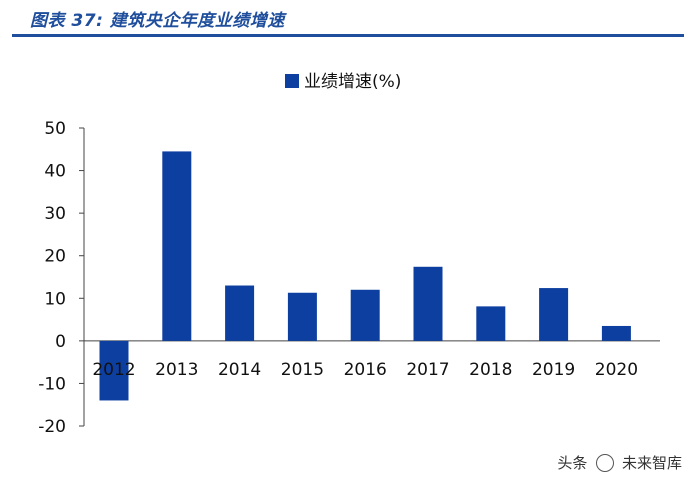  What do you see at coordinates (55, 299) in the screenshot?
I see `y-tick-label: 10` at bounding box center [55, 299].